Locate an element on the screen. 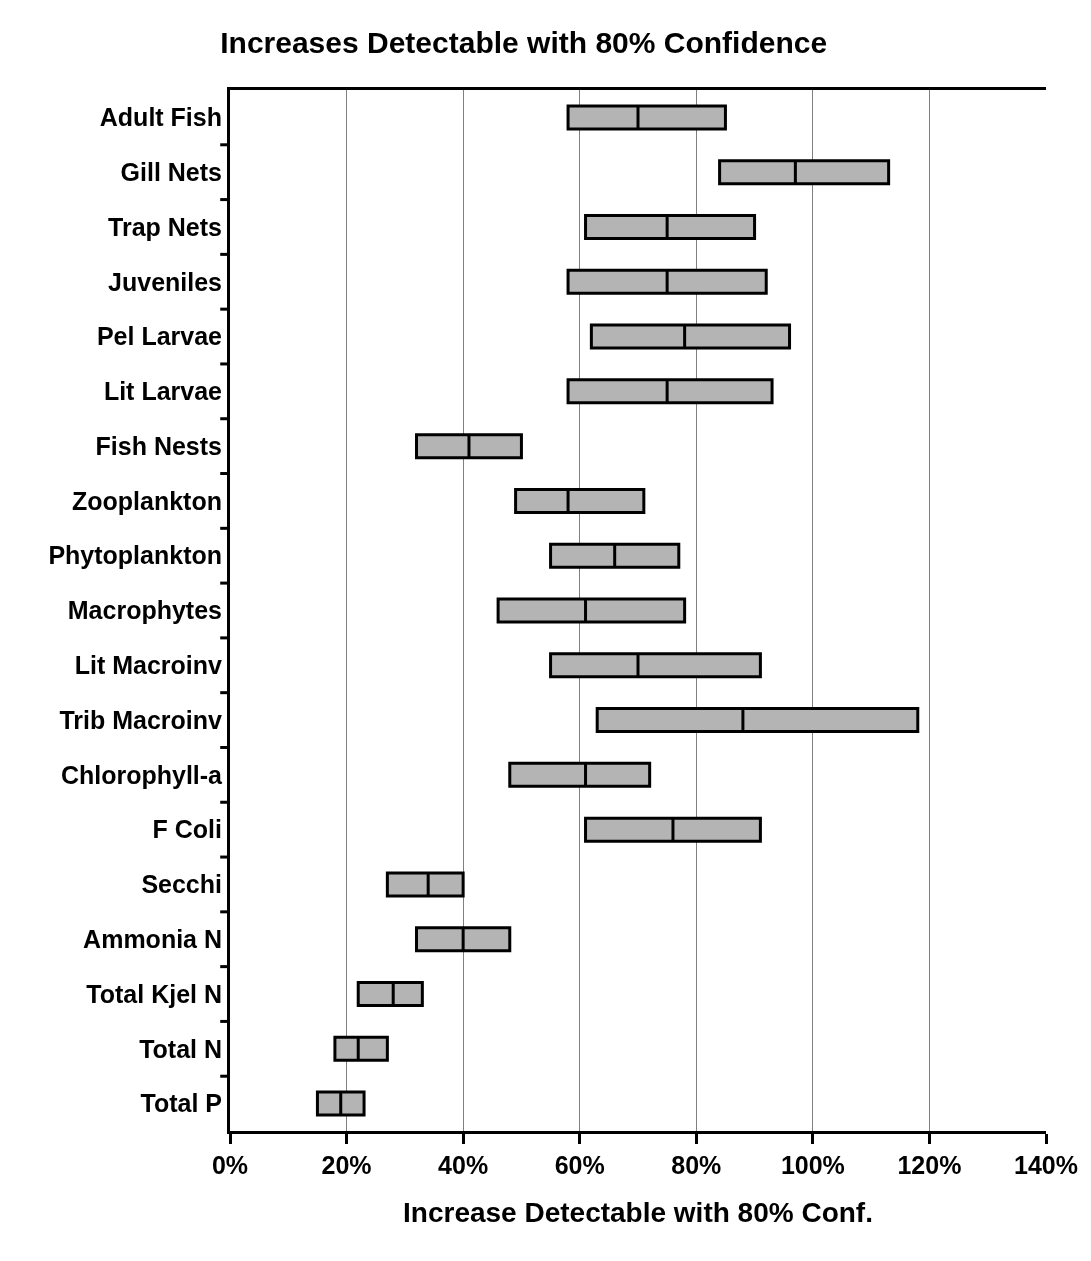  x-tick-label: 20% is located at coordinates (346, 1165).